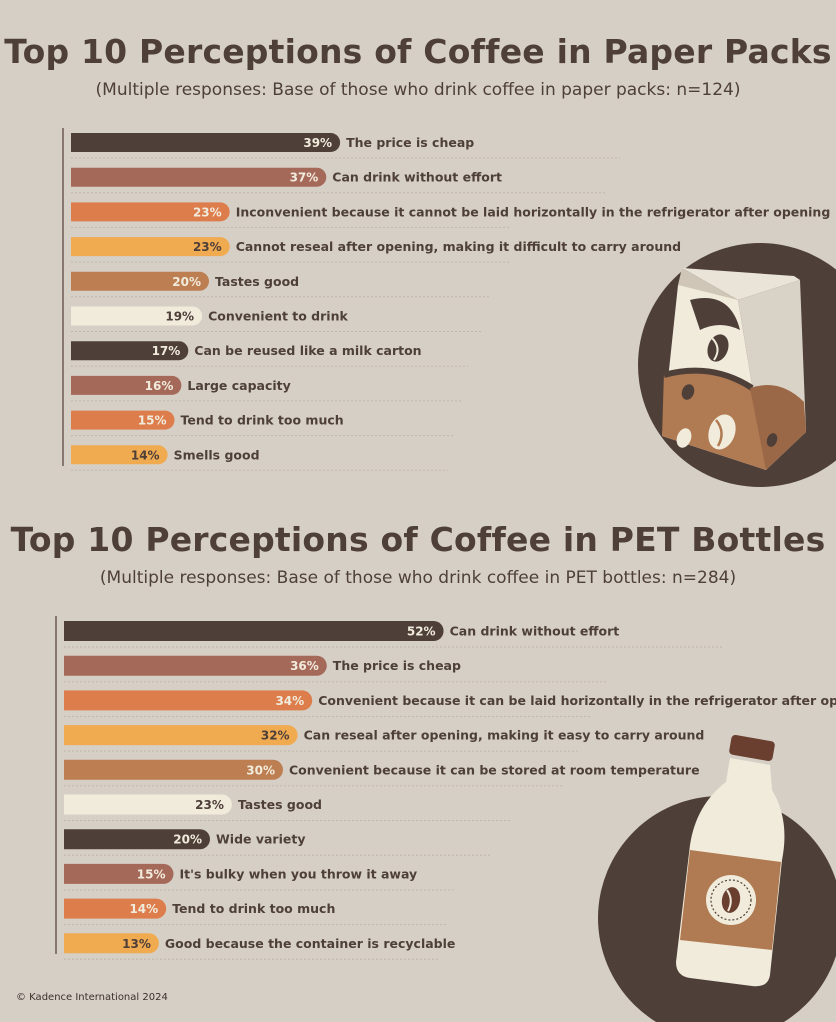 The image size is (836, 1022). Describe the element at coordinates (275, 736) in the screenshot. I see `bar-value-label: 32%` at that location.